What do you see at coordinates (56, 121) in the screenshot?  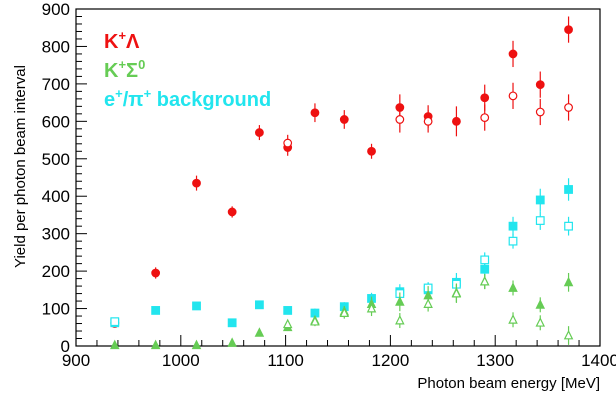 I see `y-tick-label: 600` at bounding box center [56, 121].